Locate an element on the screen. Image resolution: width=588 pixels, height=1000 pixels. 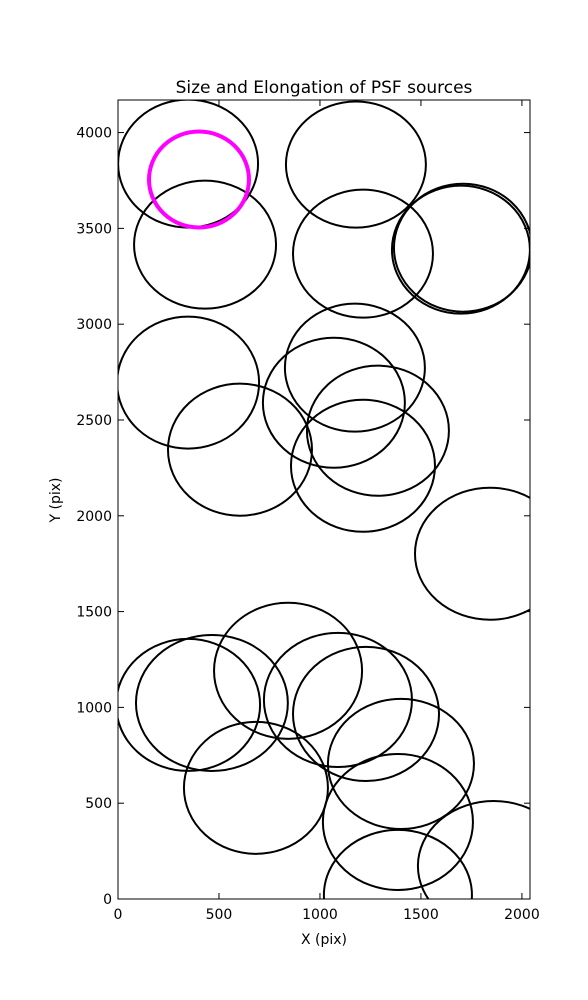
y-tick-label: 0 is located at coordinates (107, 900).